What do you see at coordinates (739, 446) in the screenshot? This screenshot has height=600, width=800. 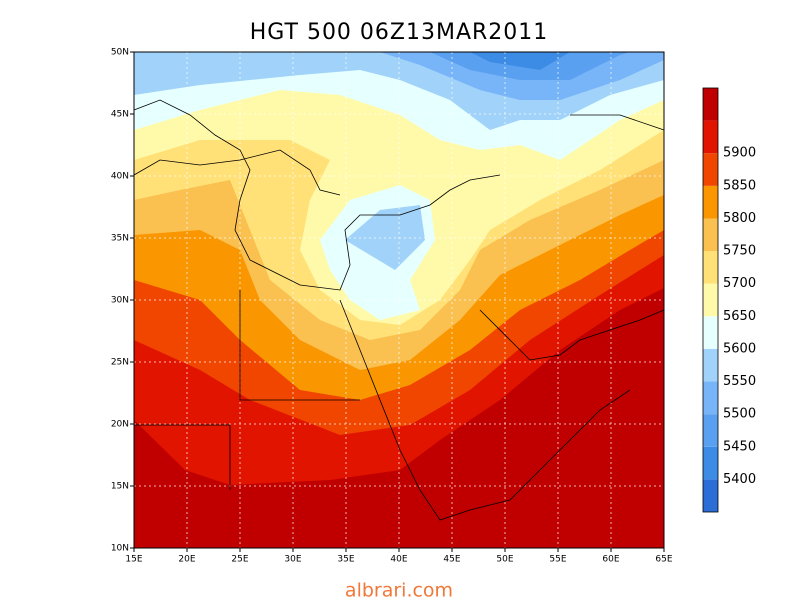 I see `colorbar-label: 5450` at bounding box center [739, 446].